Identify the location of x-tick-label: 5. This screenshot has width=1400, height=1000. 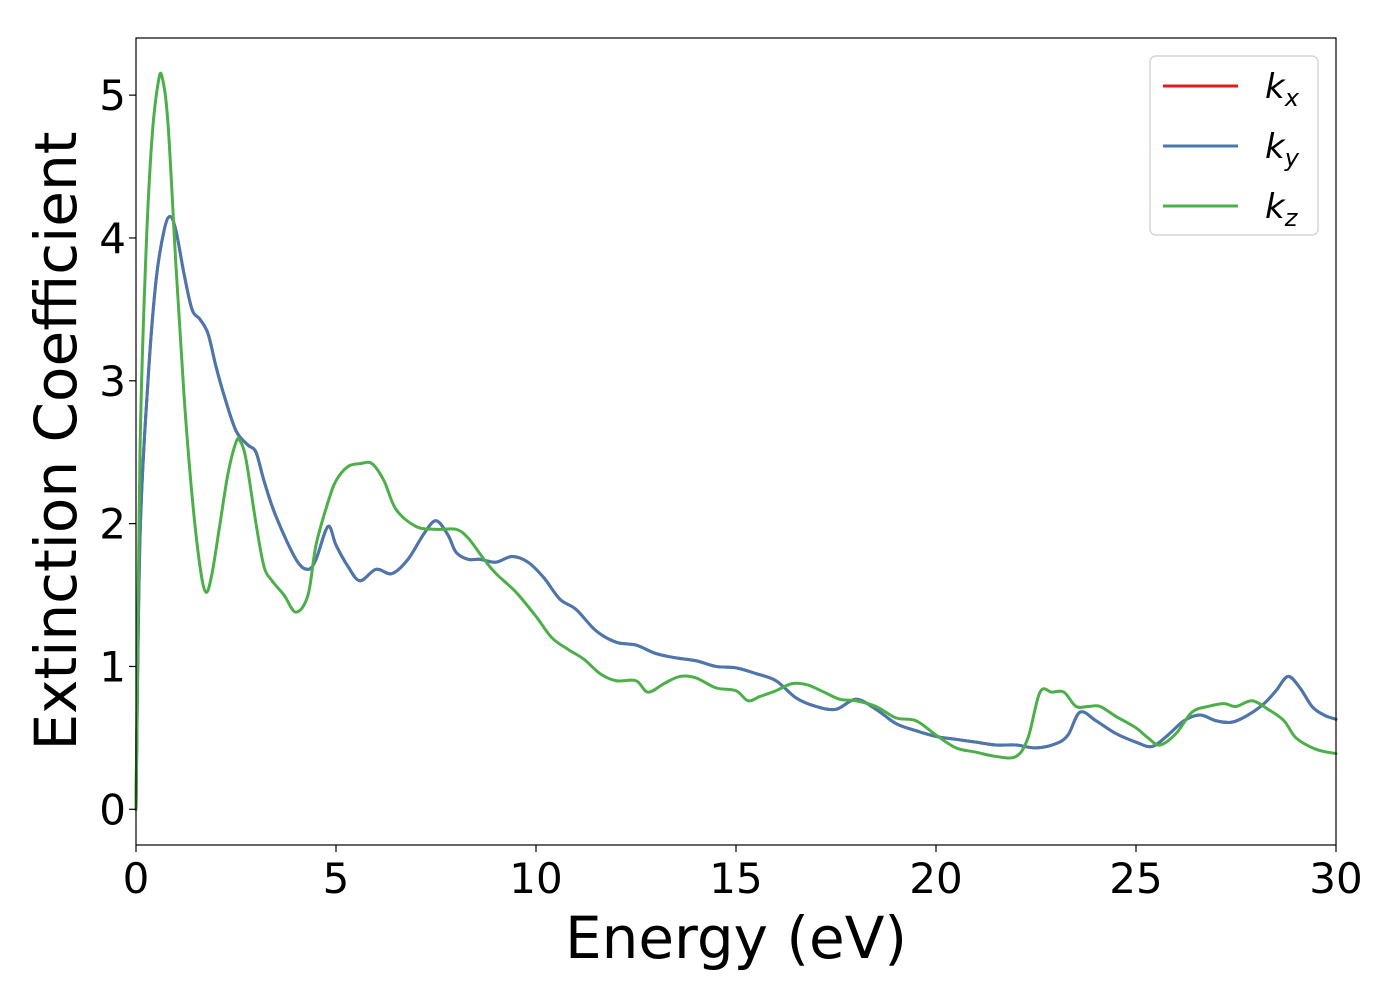
(336, 878).